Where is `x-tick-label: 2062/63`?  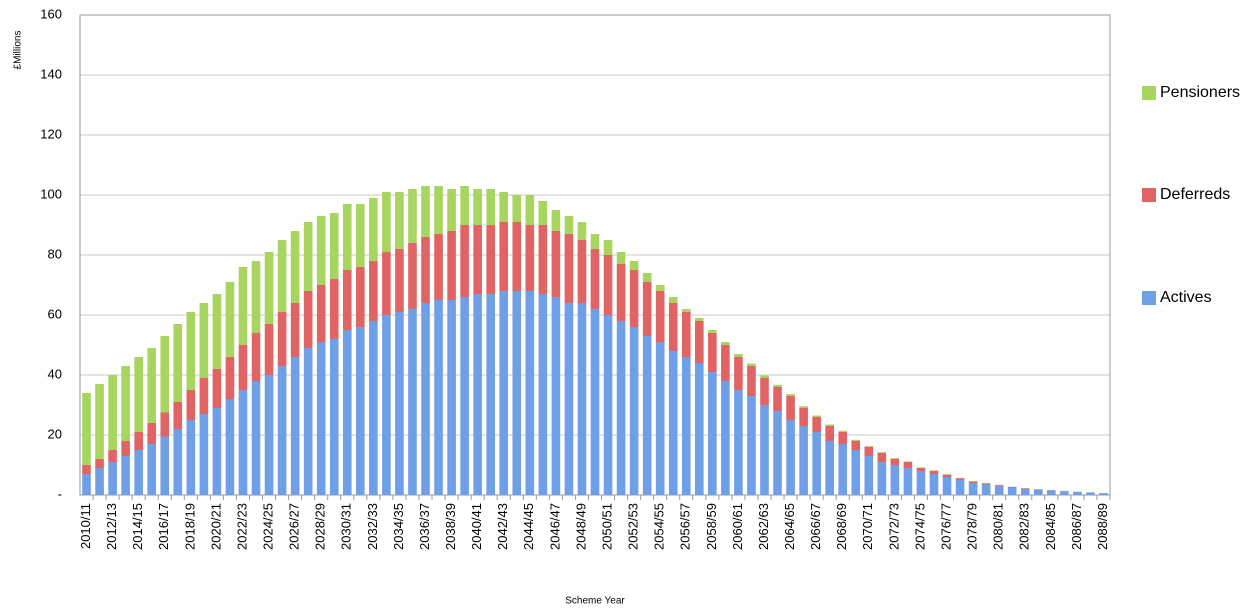
x-tick-label: 2062/63 is located at coordinates (763, 526).